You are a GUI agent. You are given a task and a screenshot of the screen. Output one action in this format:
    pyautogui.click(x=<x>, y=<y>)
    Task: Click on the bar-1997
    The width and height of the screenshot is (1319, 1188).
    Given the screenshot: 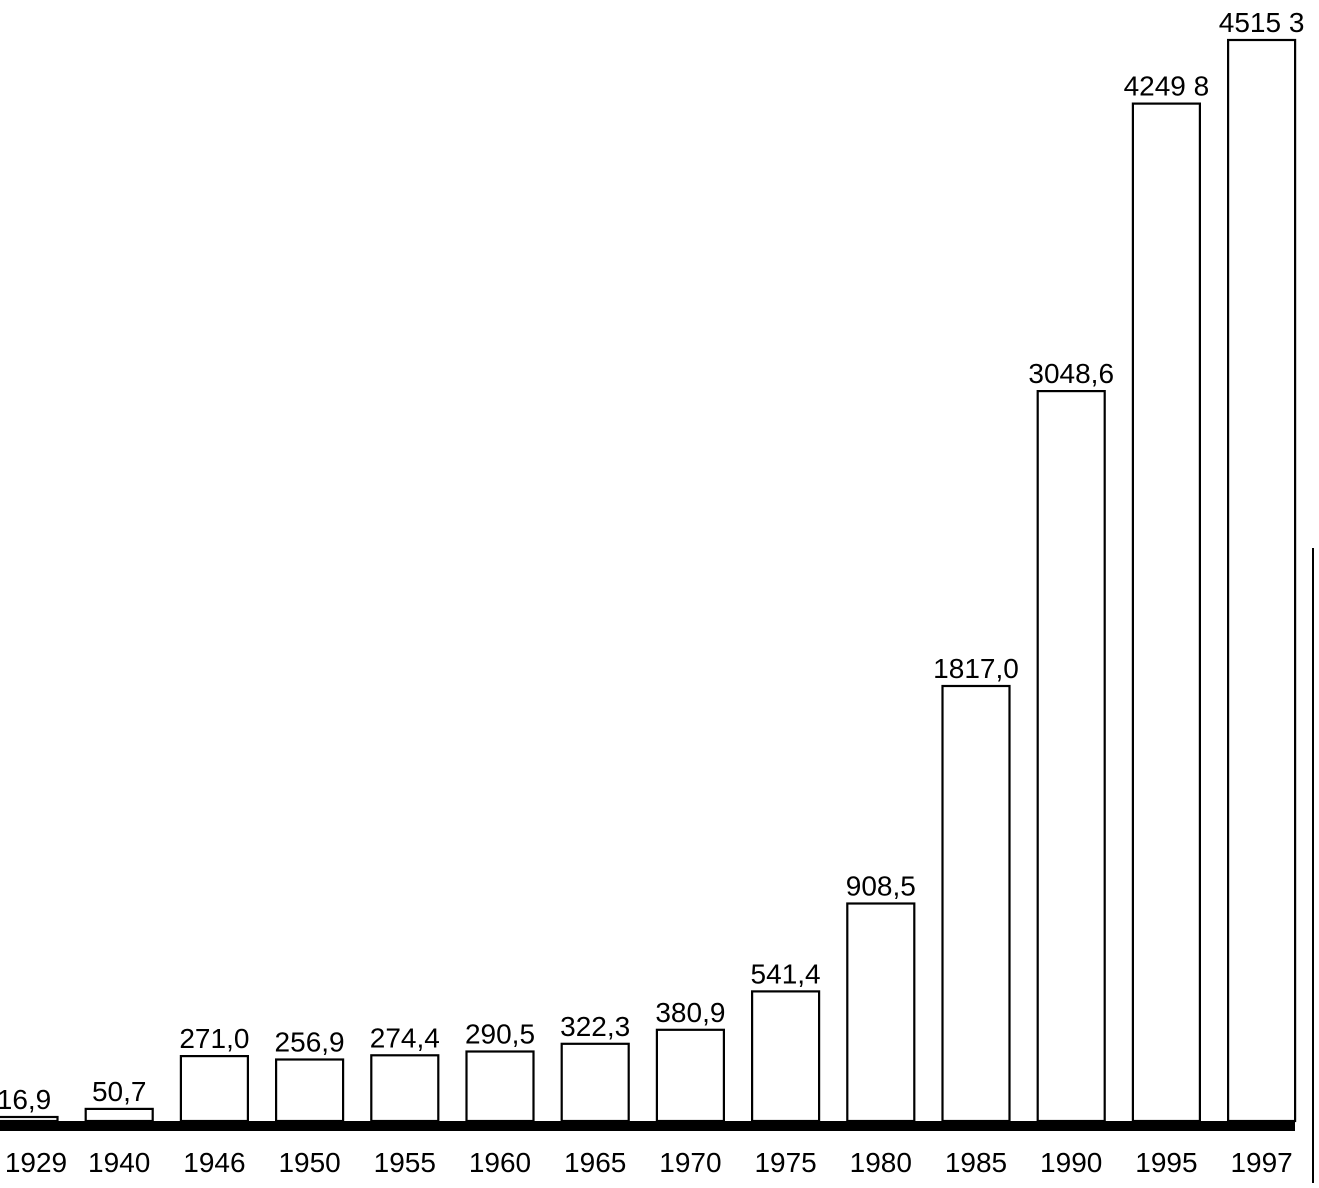 What is the action you would take?
    pyautogui.click(x=1261, y=580)
    